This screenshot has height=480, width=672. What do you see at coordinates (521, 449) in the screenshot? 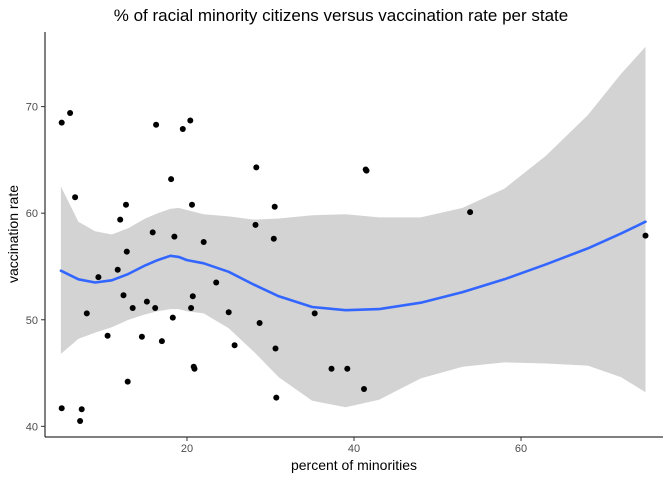
I see `x-tick-label: 60` at bounding box center [521, 449].